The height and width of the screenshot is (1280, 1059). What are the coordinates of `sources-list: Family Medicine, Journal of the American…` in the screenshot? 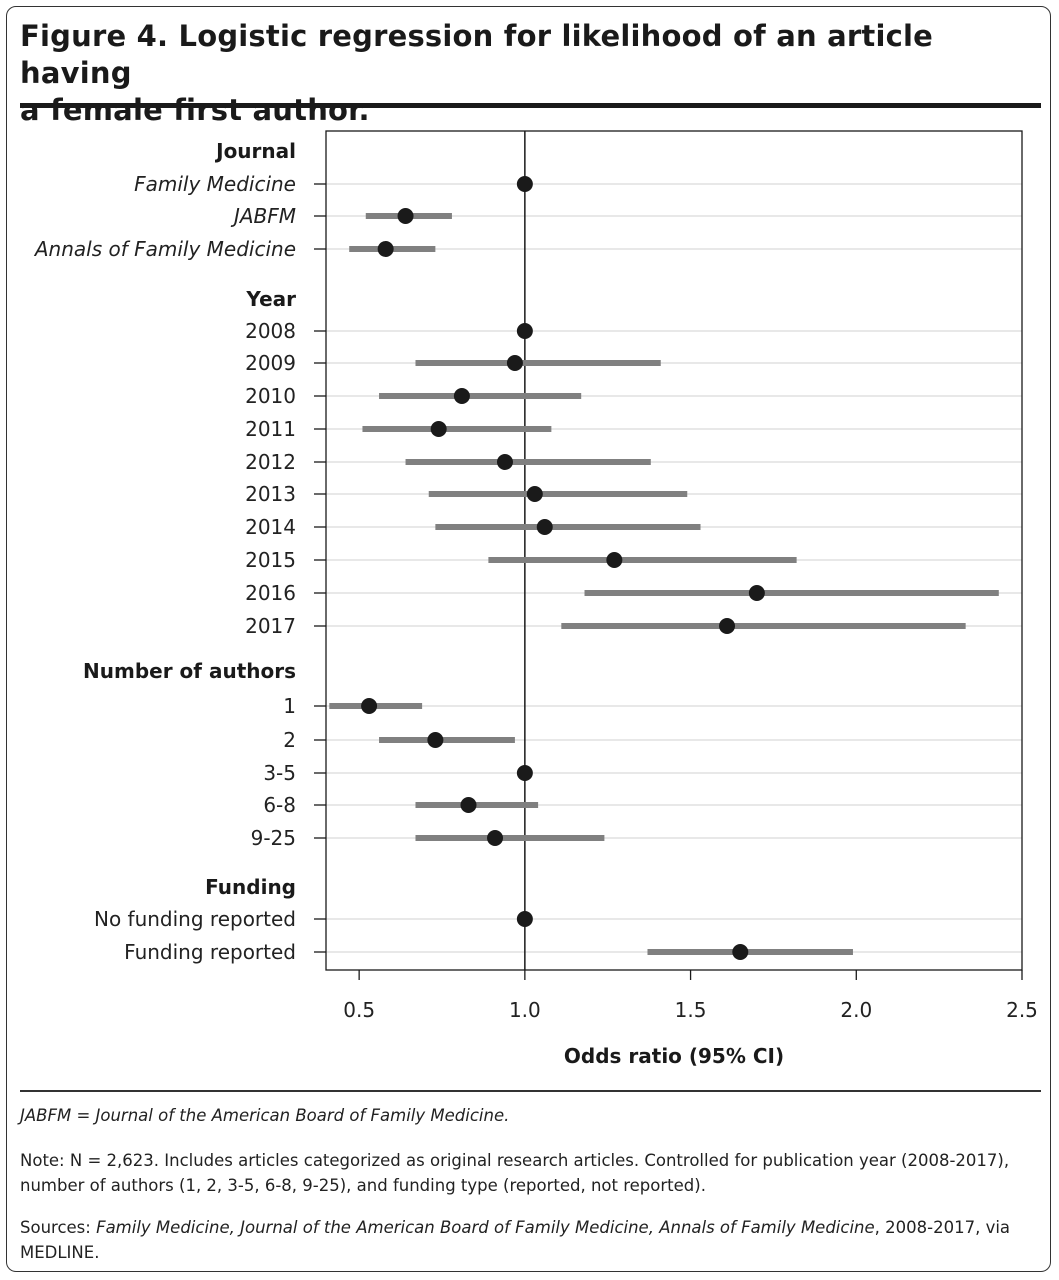 It's located at (485, 1227).